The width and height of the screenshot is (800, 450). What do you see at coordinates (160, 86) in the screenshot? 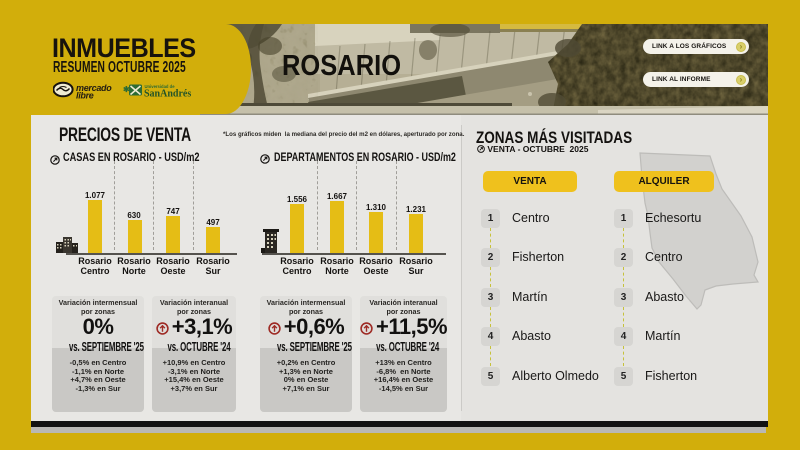
I see `svg-text: Universidad de` at bounding box center [160, 86].